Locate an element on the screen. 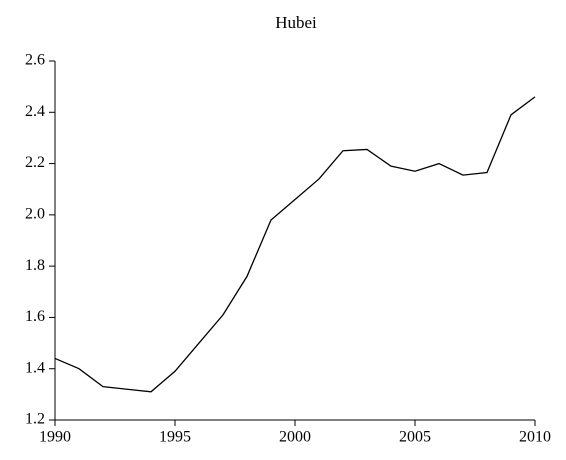 This screenshot has width=566, height=460. y-tick-label: 1.8 is located at coordinates (35, 265).